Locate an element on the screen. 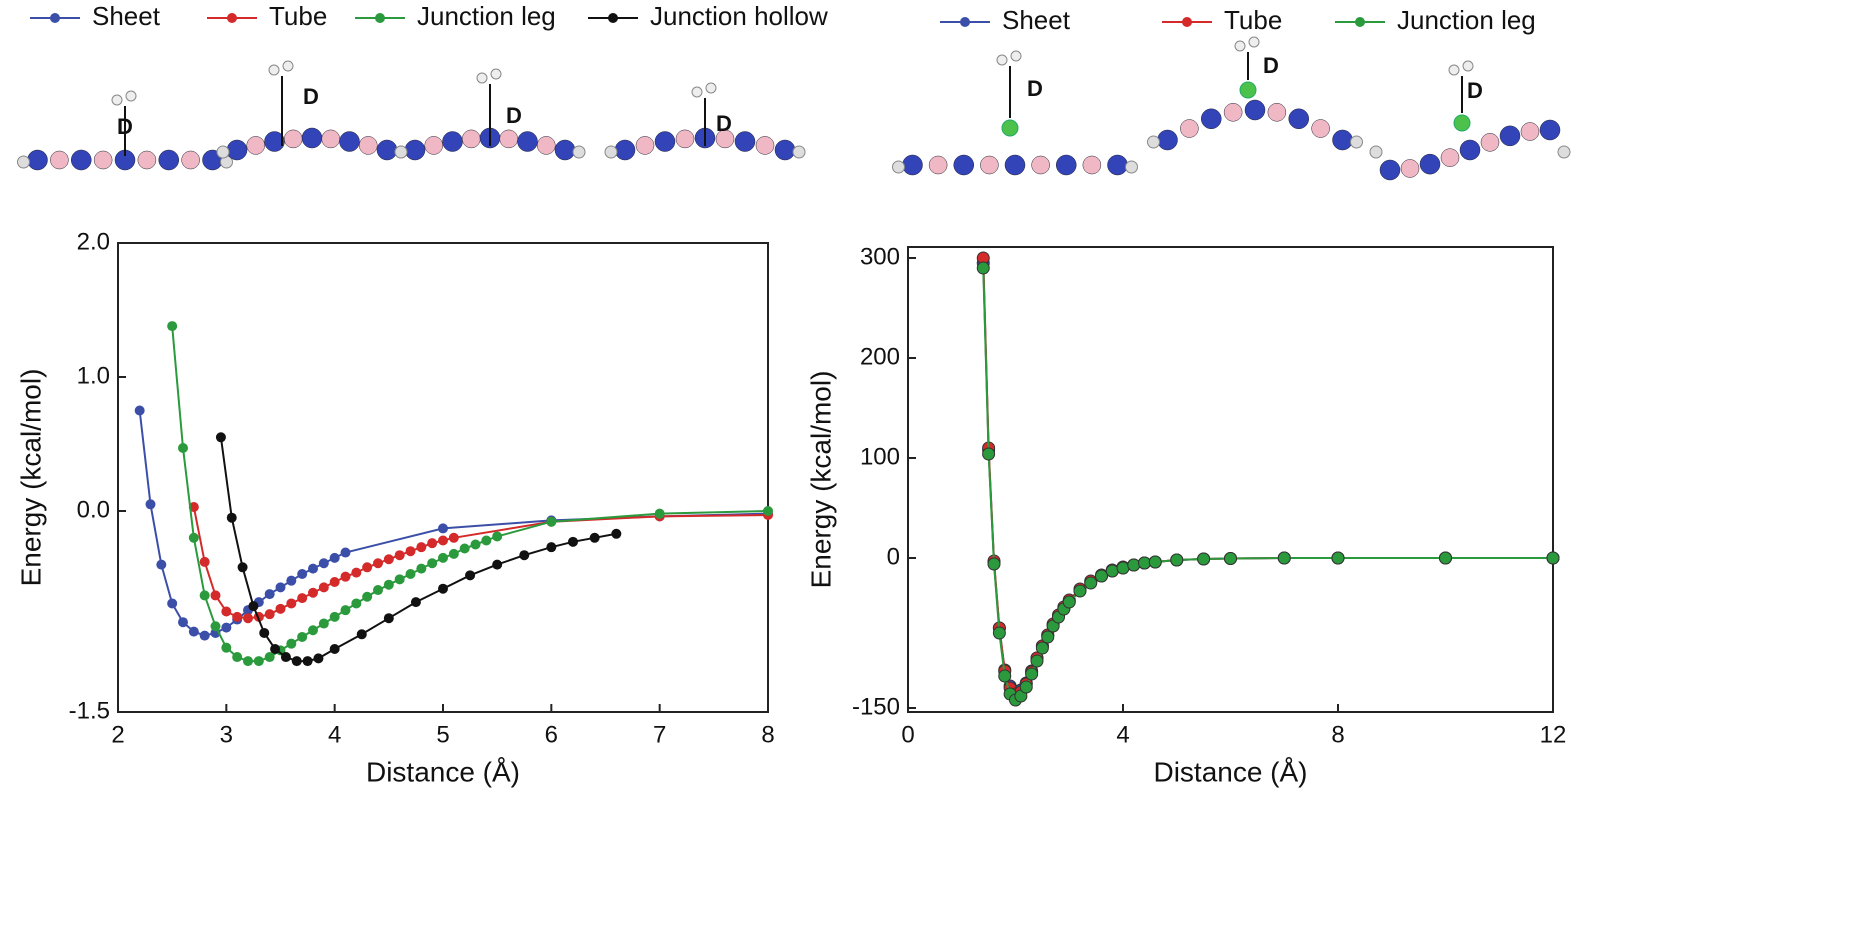 The image size is (1857, 940). y-tick-label: -1.5 is located at coordinates (89, 710).